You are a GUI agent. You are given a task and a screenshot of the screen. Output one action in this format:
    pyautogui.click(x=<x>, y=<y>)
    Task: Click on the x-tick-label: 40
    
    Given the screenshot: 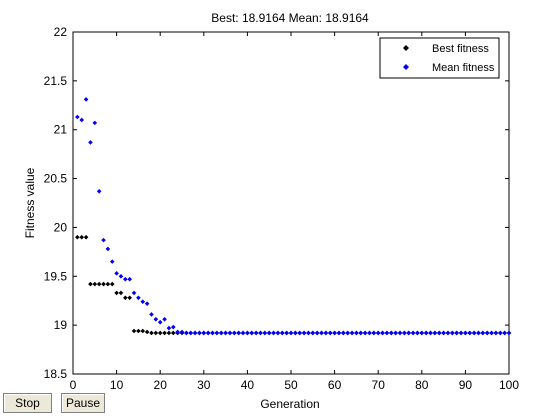 What is the action you would take?
    pyautogui.click(x=248, y=385)
    